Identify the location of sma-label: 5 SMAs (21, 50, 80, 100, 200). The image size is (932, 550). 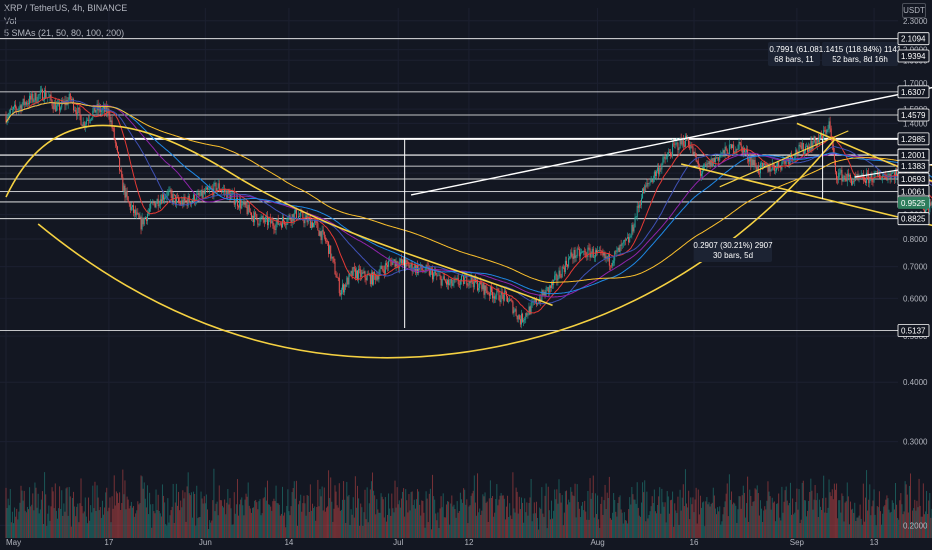
(64, 33).